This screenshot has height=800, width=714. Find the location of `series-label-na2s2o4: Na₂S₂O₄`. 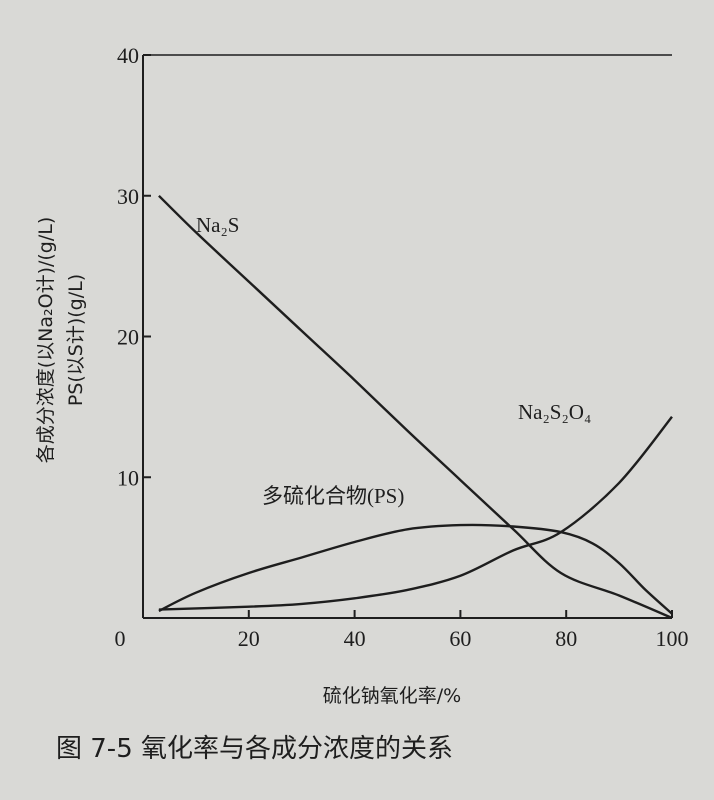

series-label-na2s2o4: Na₂S₂O₄ is located at coordinates (554, 412).